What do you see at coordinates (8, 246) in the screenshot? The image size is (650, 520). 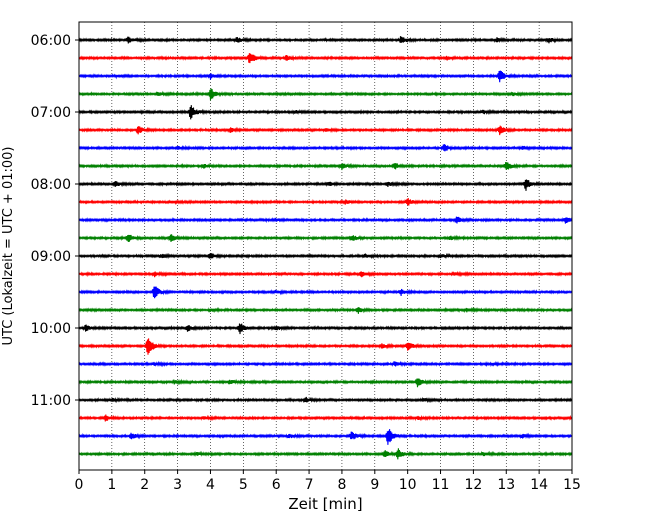 I see `y-axis-title: UTC (Lokalzeit = UTC + 01:00)` at bounding box center [8, 246].